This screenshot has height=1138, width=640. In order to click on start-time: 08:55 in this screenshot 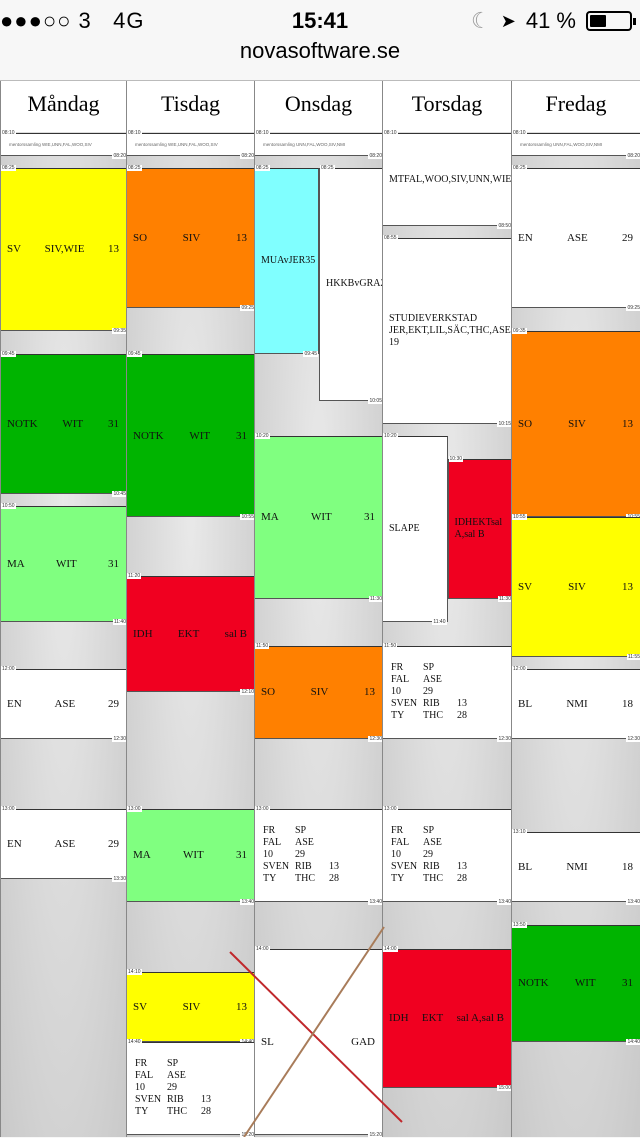, I will do `click(390, 237)`.